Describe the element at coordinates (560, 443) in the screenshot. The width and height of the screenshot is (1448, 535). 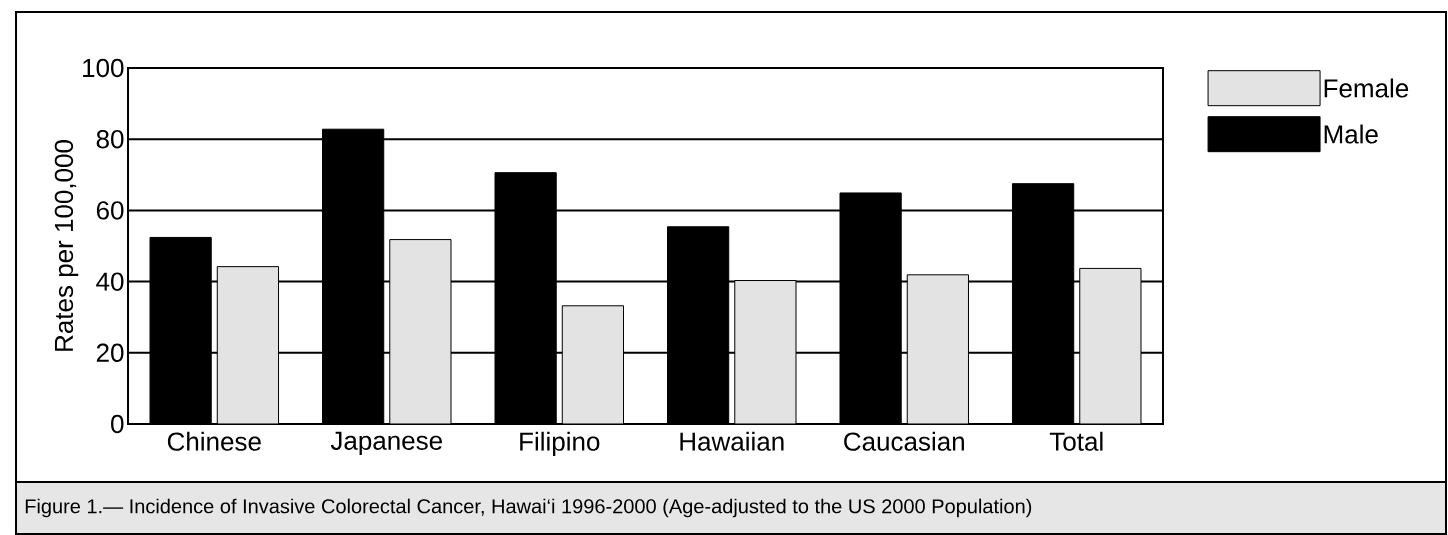
I see `x-tick-label: Filipino` at that location.